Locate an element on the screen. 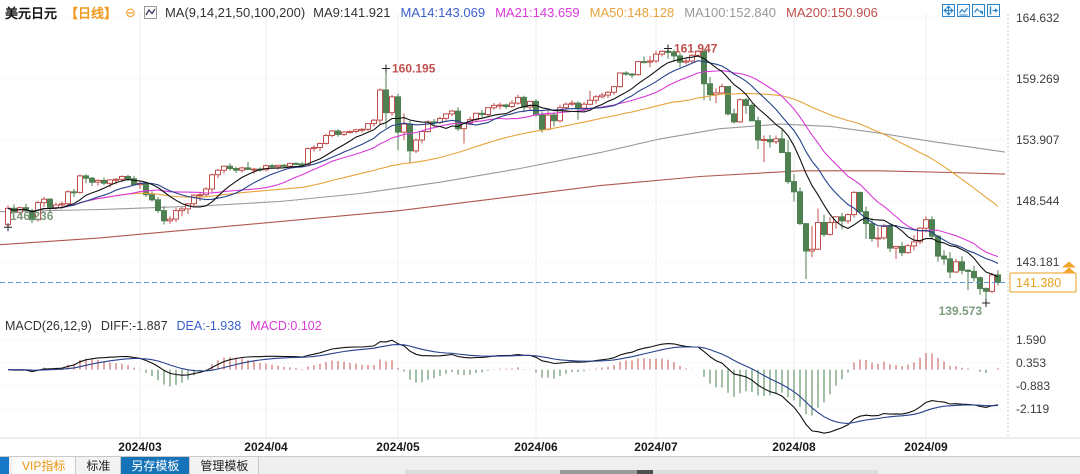  svg-text: 160.195 is located at coordinates (414, 69).